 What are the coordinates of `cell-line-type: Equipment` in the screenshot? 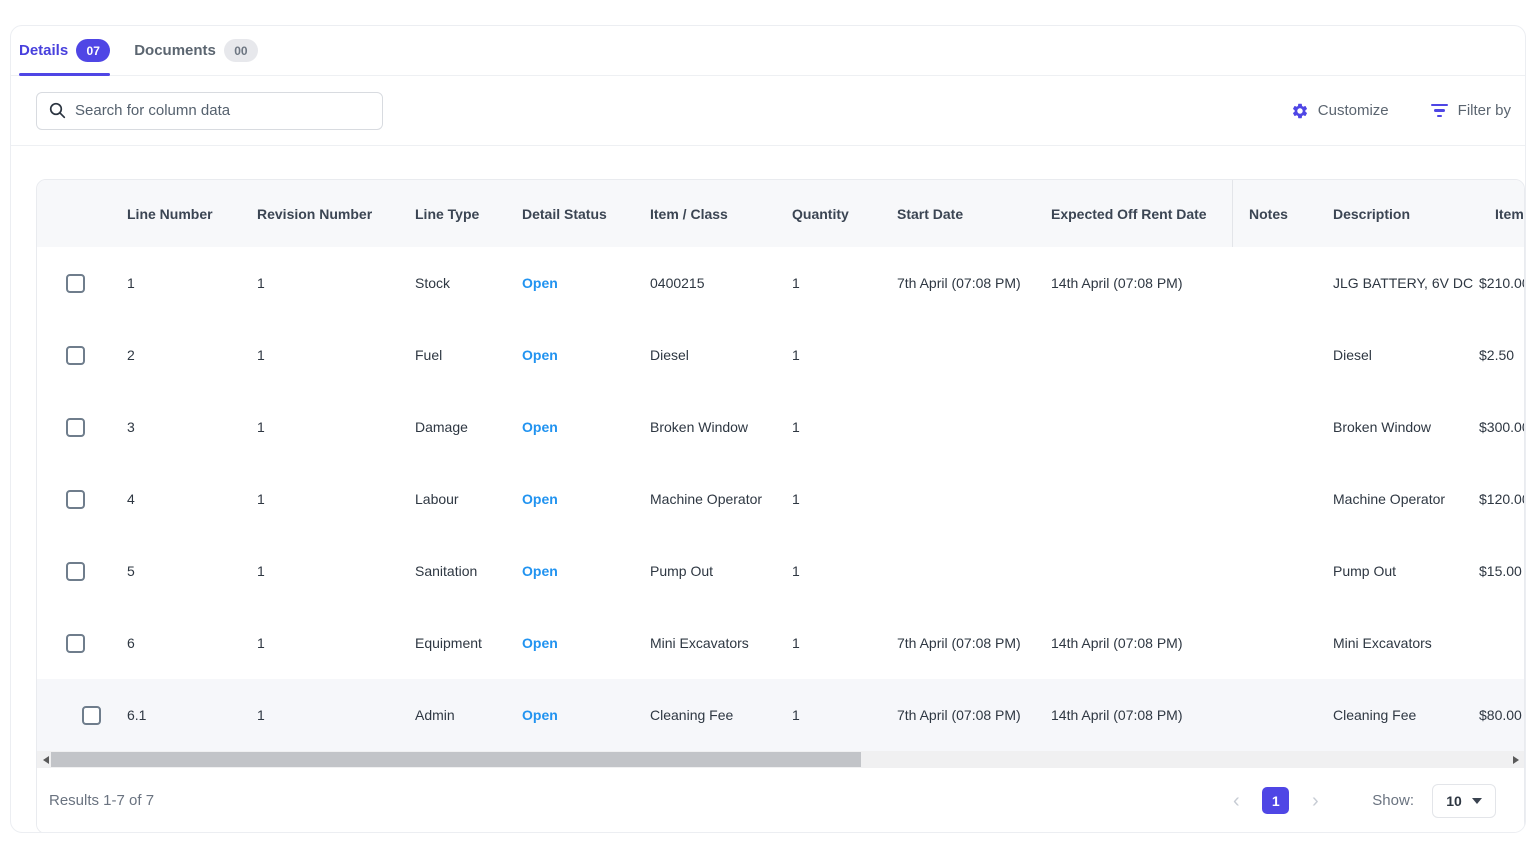 It's located at (448, 643).